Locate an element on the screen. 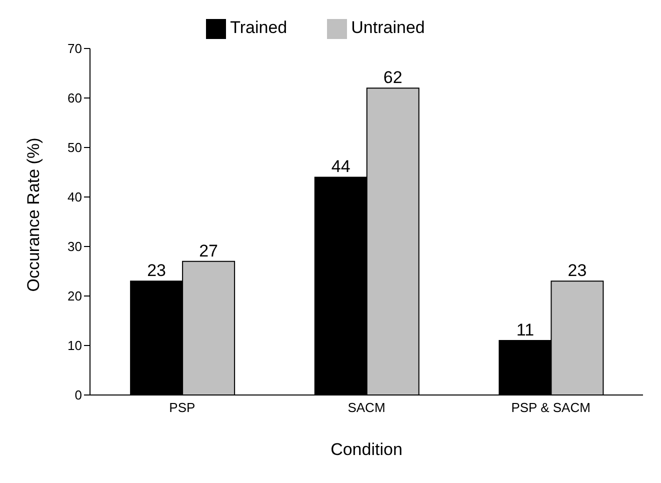  data-label: 27 is located at coordinates (208, 250).